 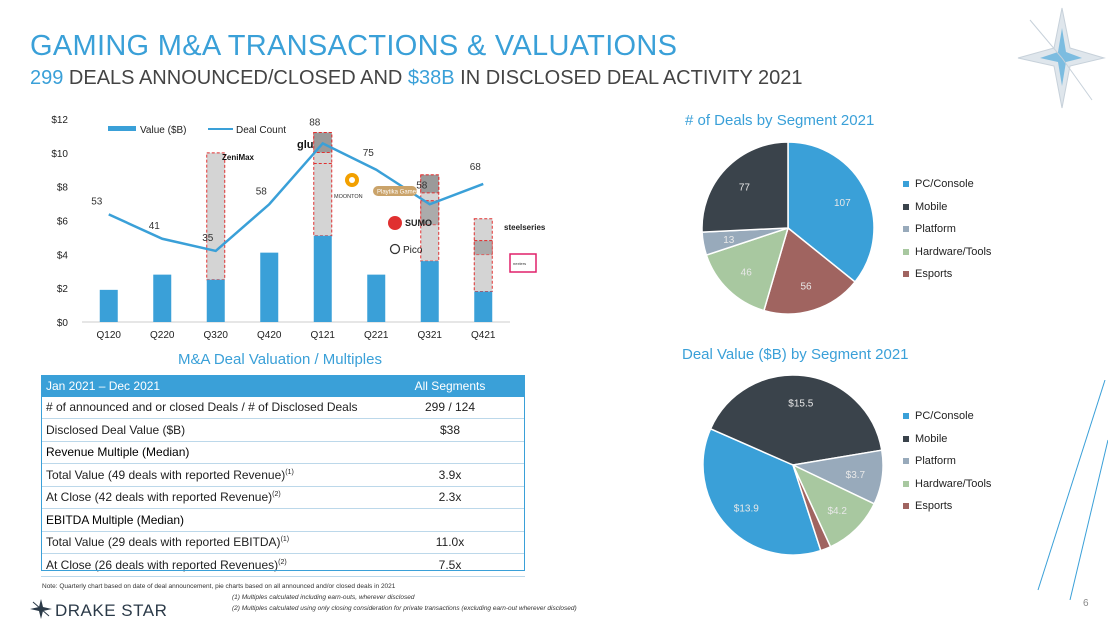 What do you see at coordinates (208, 238) in the screenshot?
I see `deal-count-label: 35` at bounding box center [208, 238].